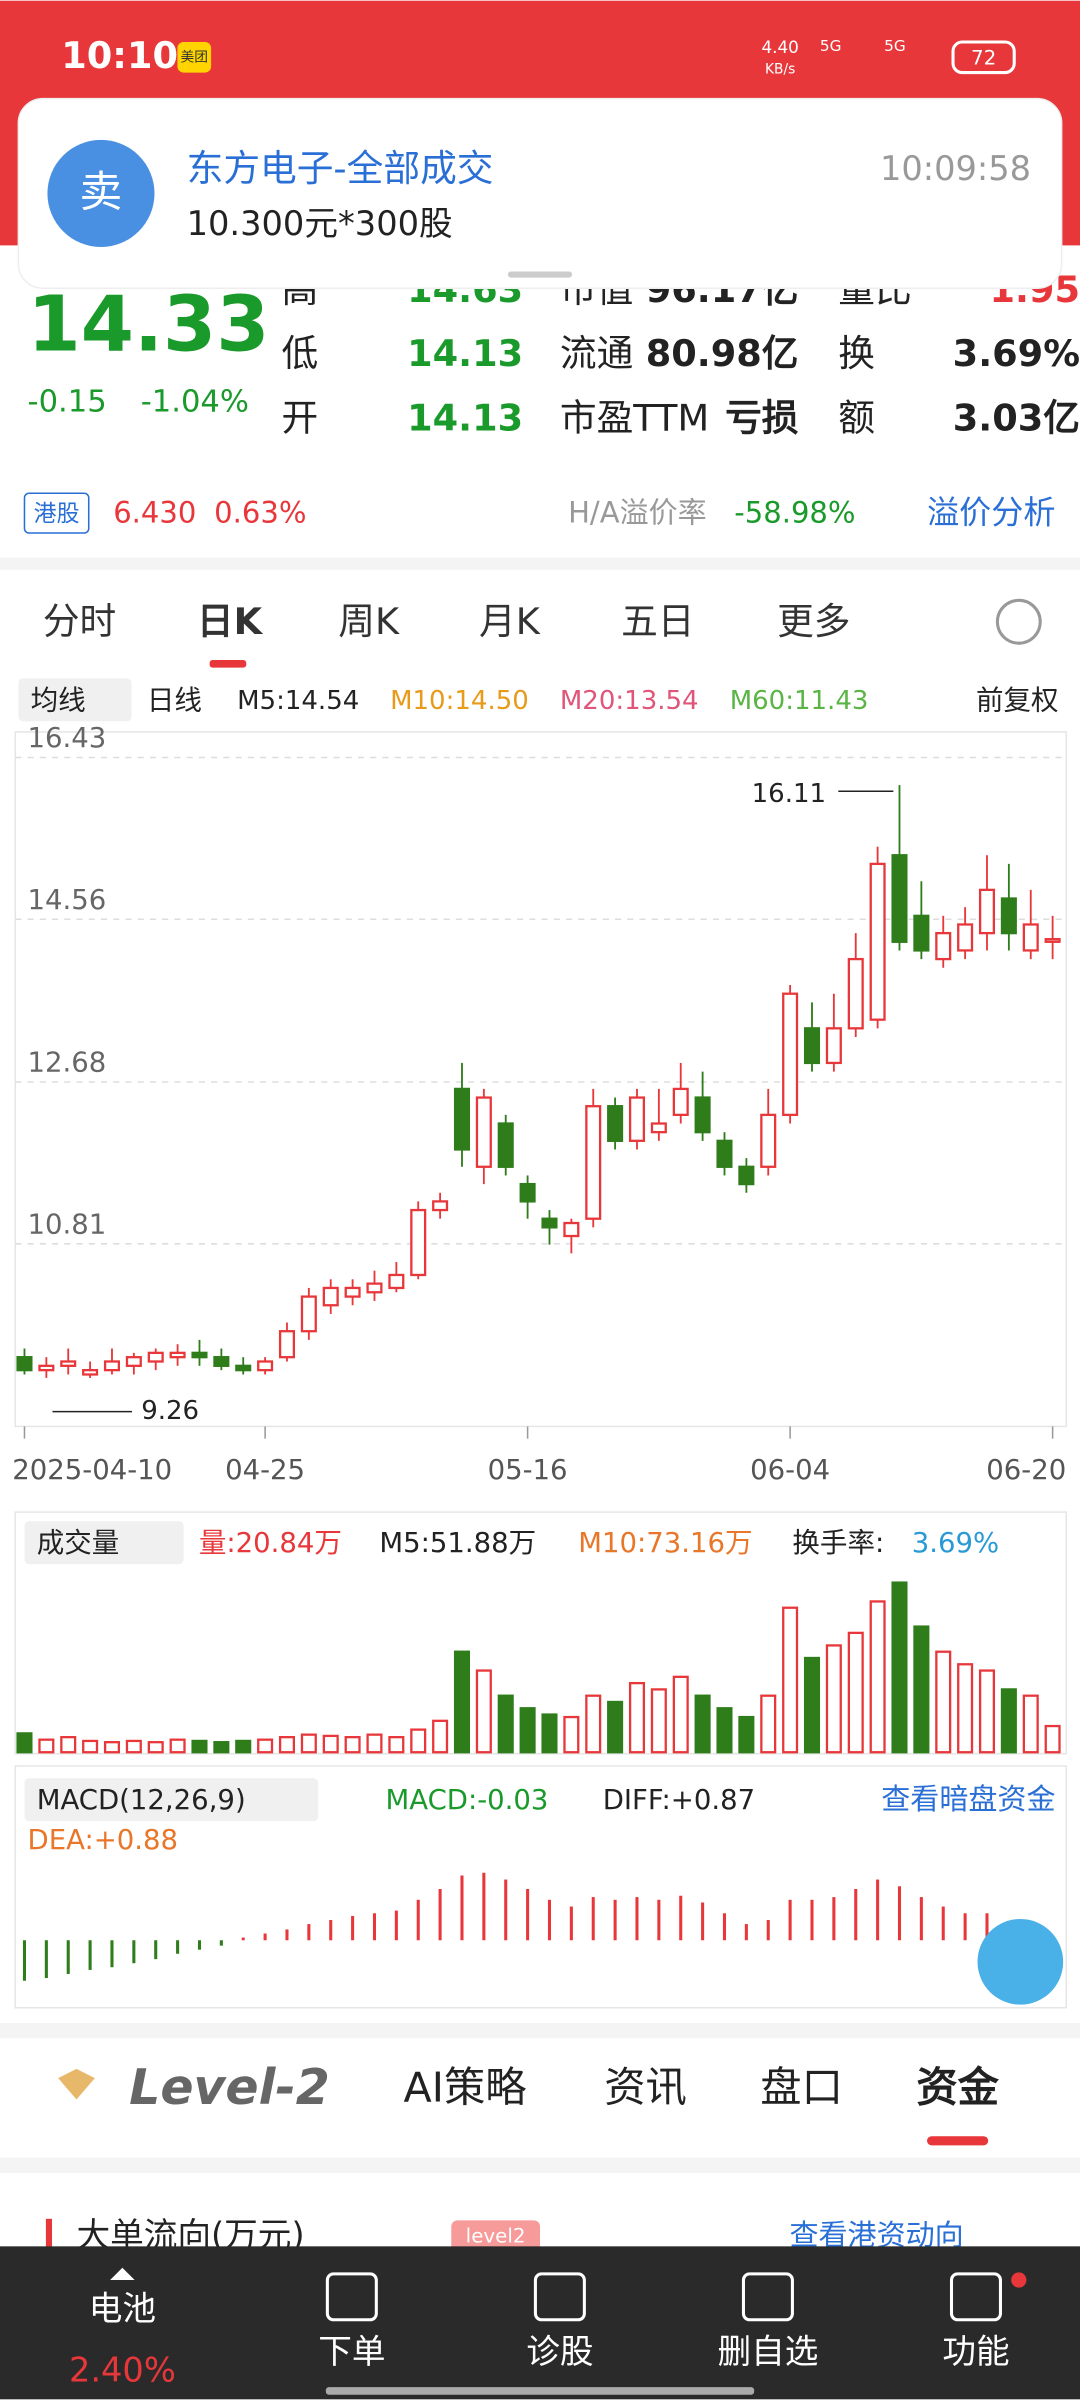 This screenshot has width=1080, height=2400. Describe the element at coordinates (801, 2087) in the screenshot. I see `bottom-tab: 盘口` at that location.